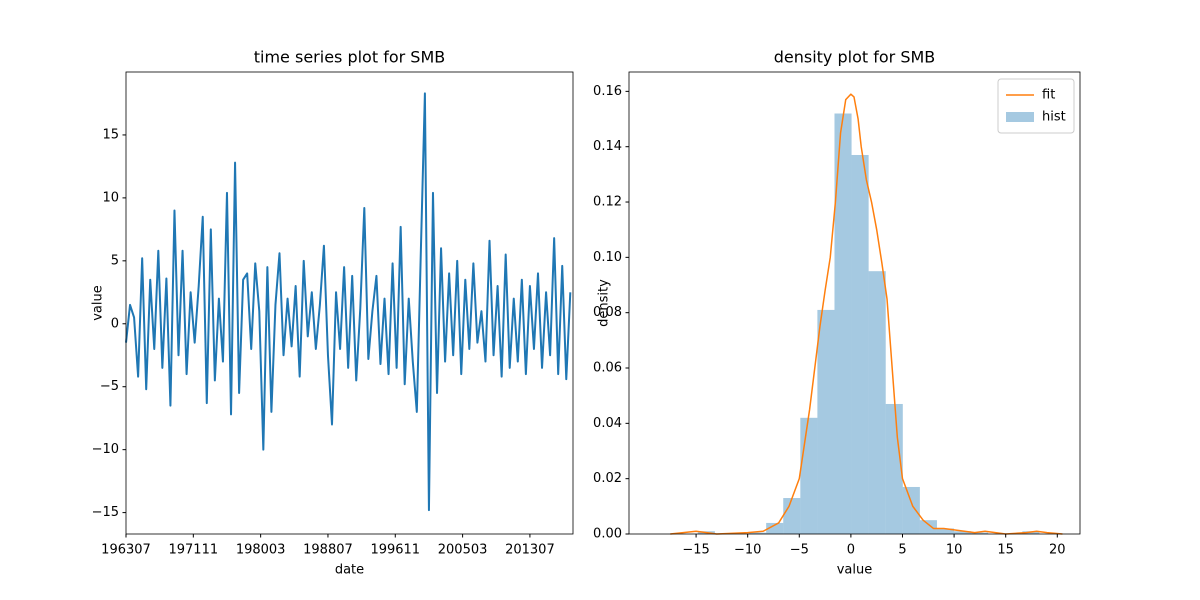  Describe the element at coordinates (349, 57) in the screenshot. I see `chart-title: time series plot for SMB` at that location.